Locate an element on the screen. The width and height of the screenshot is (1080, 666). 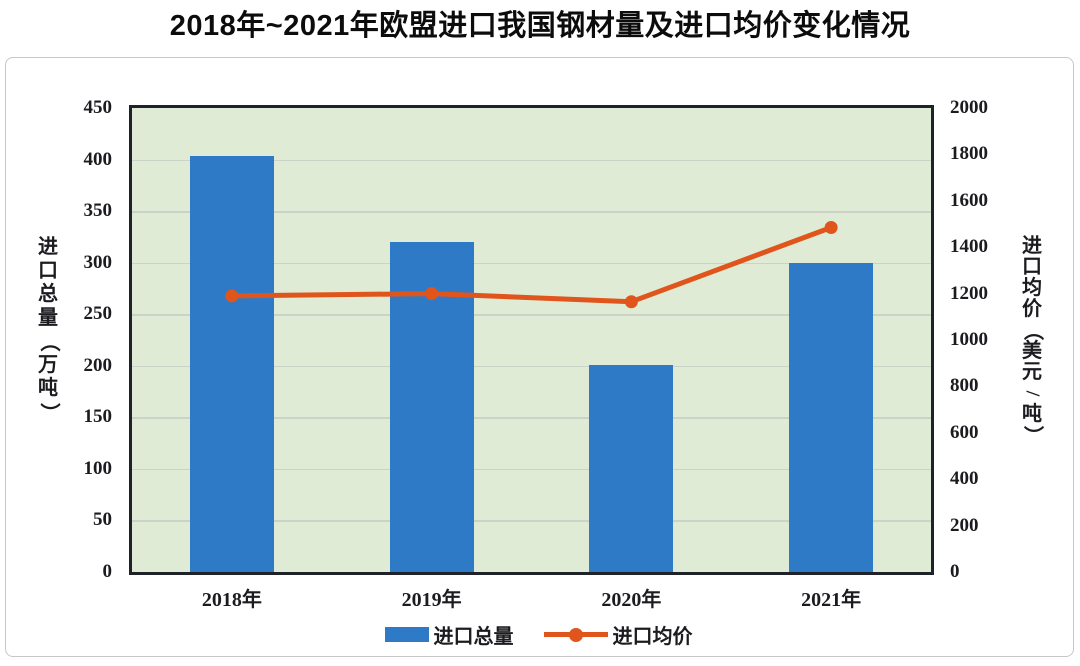
bar-2021年 is located at coordinates (831, 417).